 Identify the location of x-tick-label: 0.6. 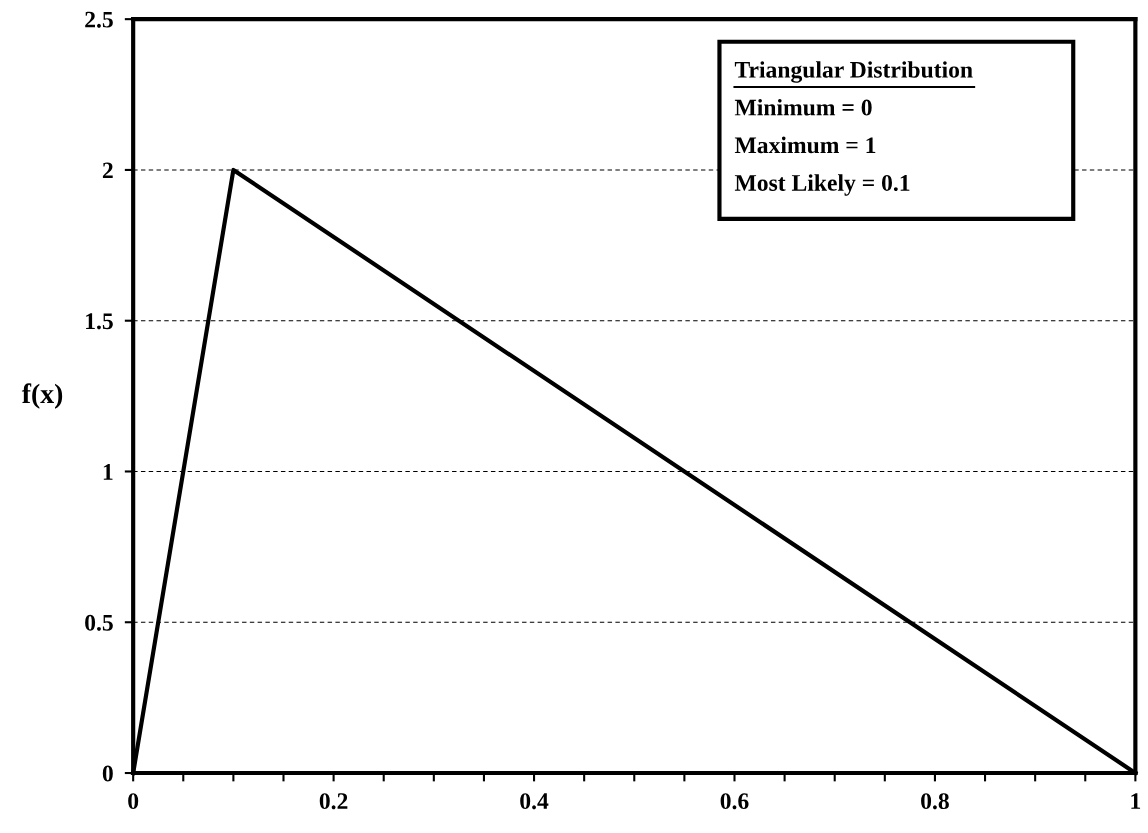
(734, 801).